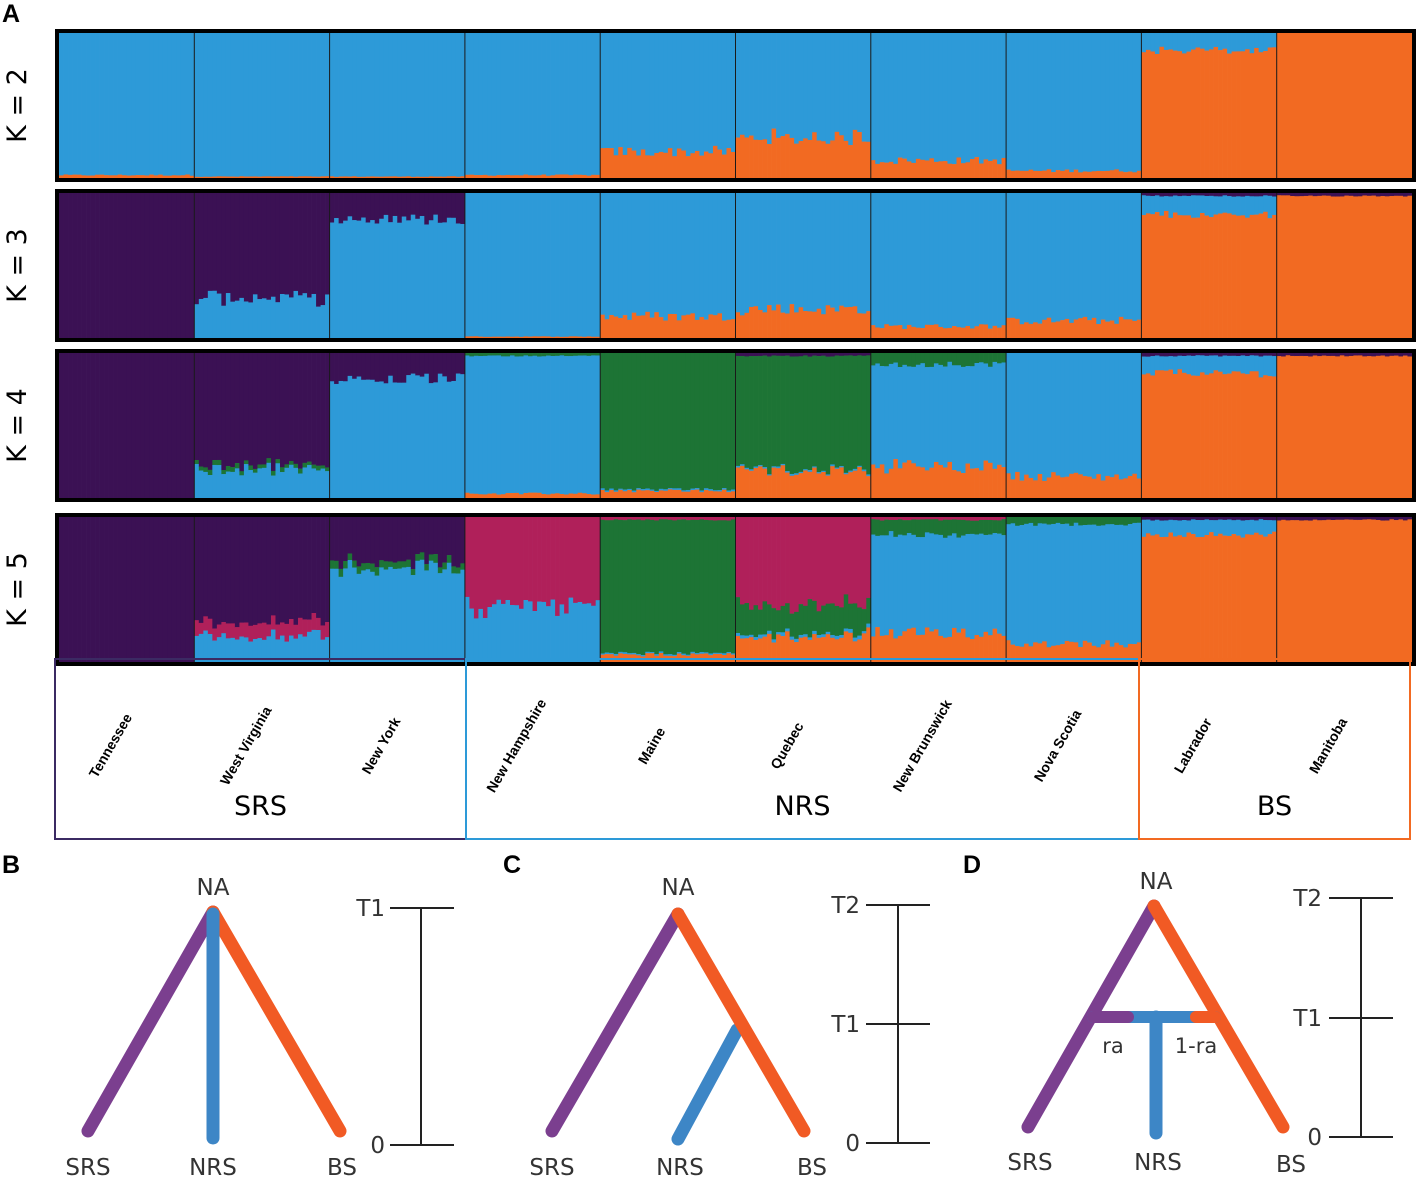 The image size is (1418, 1184). I want to click on group-label-nrs: NRS, so click(802, 806).